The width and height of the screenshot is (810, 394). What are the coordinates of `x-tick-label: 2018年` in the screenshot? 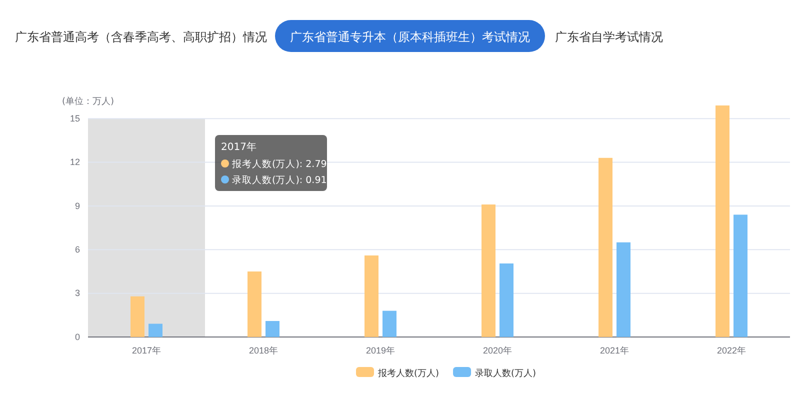 It's located at (263, 350).